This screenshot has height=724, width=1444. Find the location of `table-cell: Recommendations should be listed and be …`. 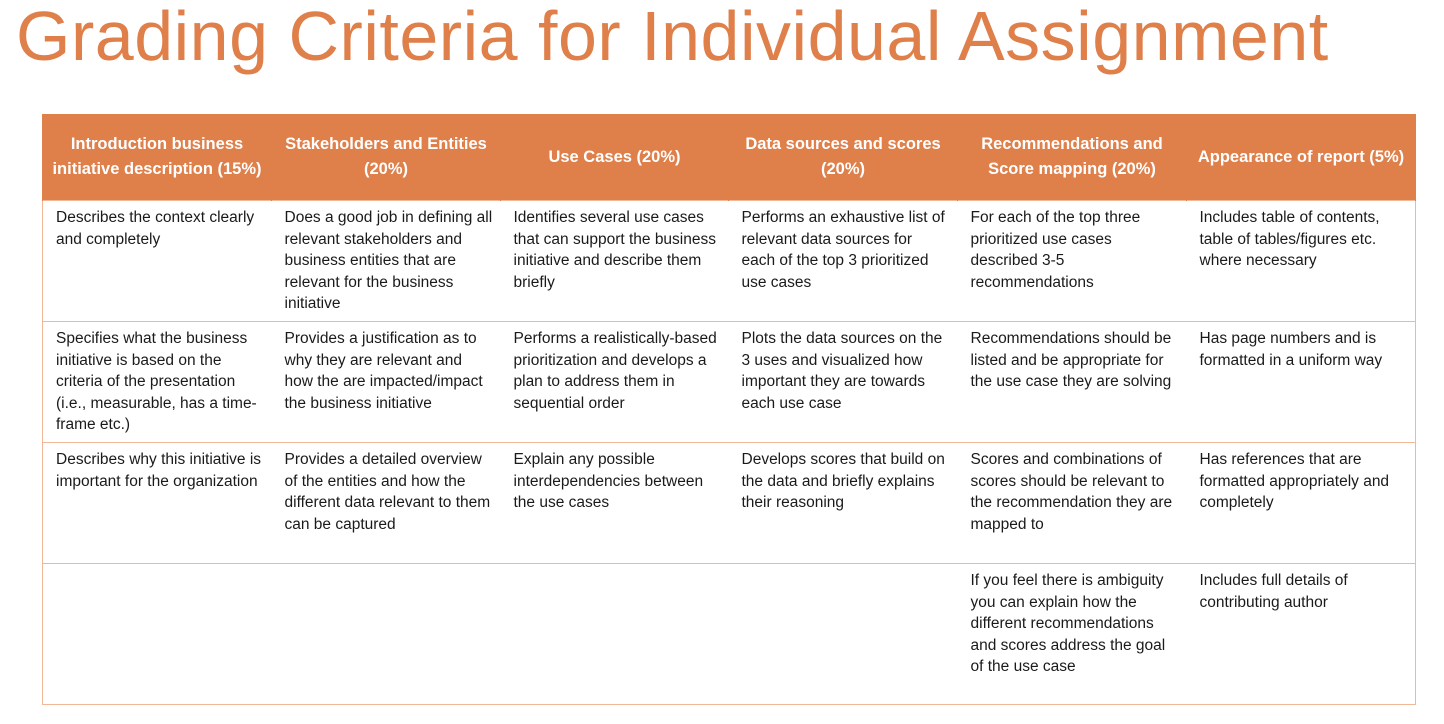

table-cell: Recommendations should be listed and be … is located at coordinates (1072, 382).